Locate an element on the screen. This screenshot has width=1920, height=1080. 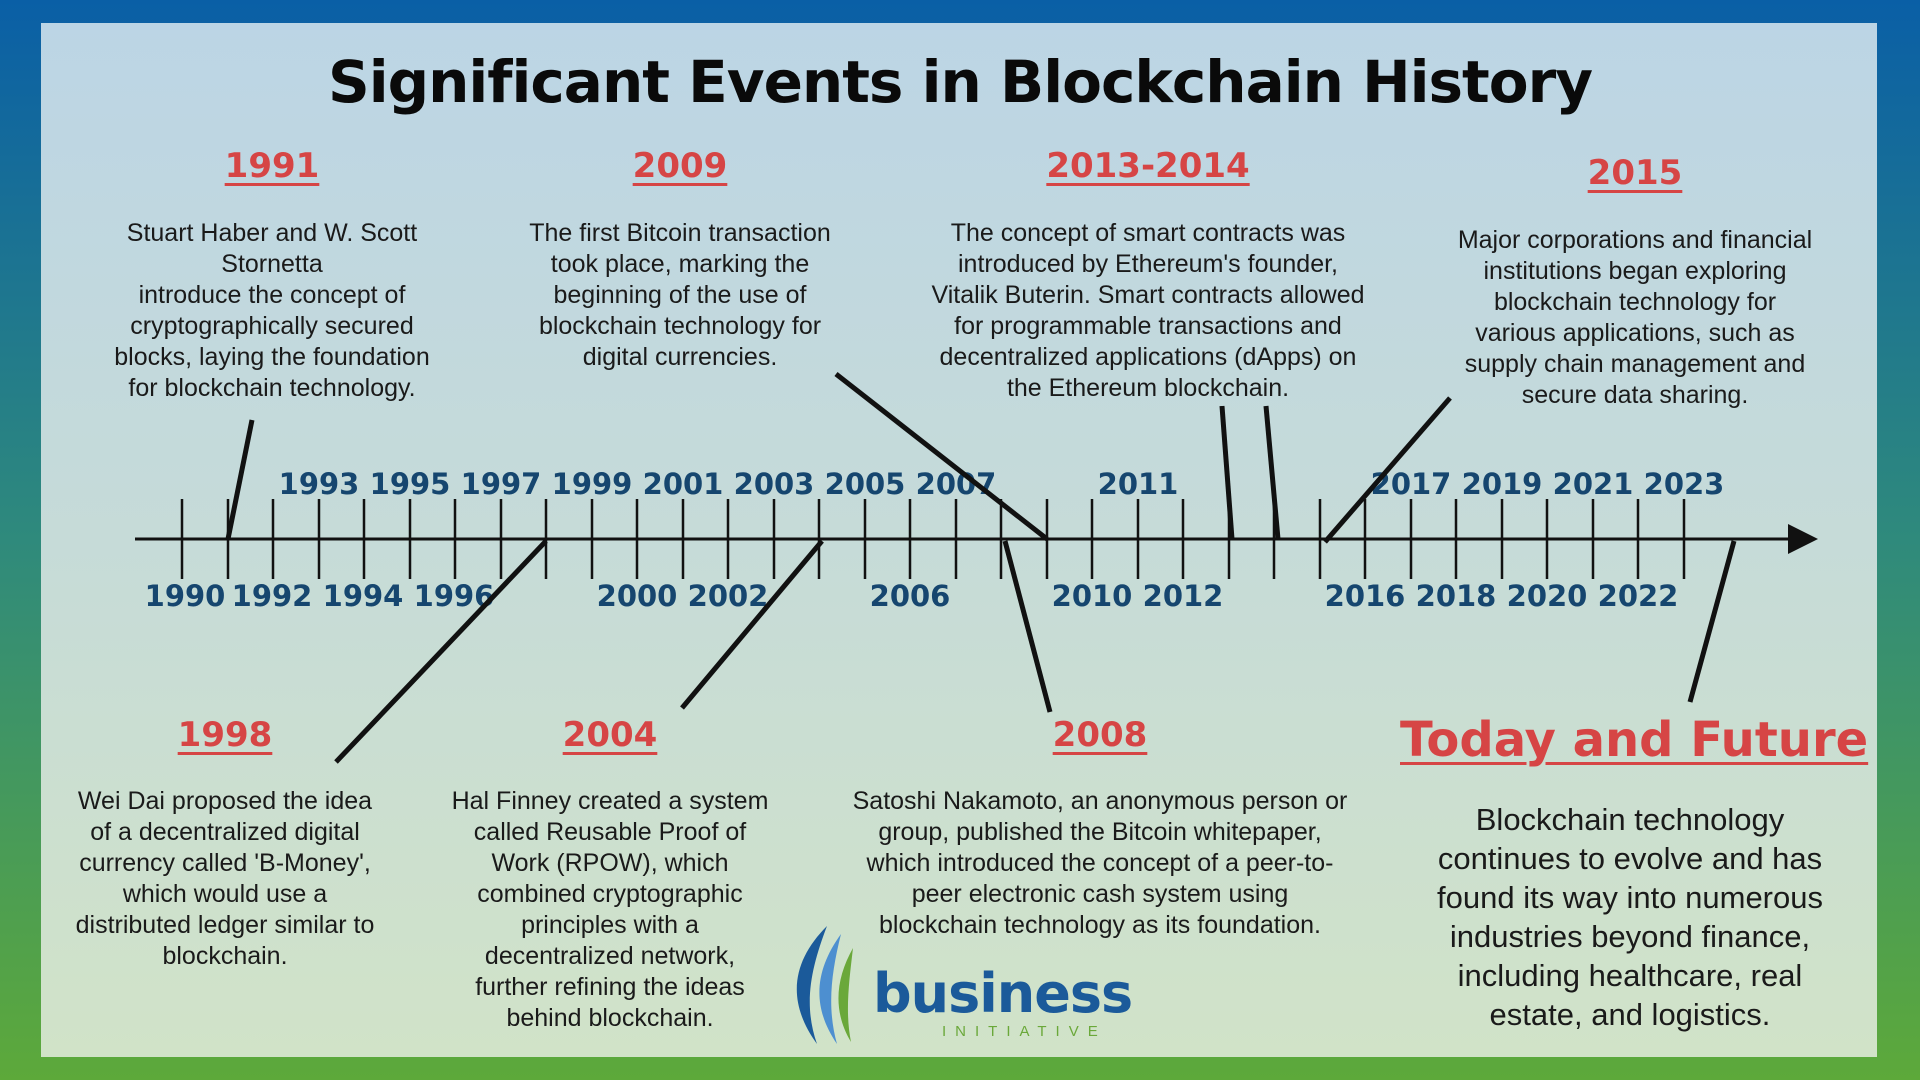
connector-1998 is located at coordinates (441, 651).